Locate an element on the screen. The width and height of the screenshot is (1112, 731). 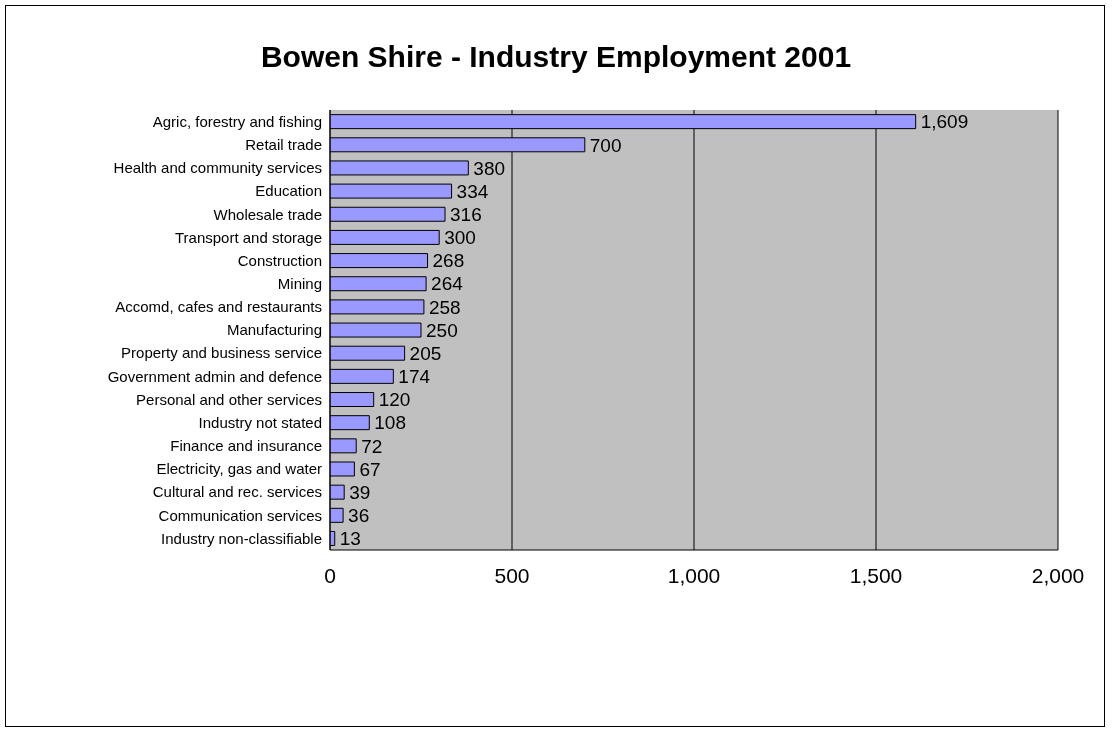
y-tick-label: Mining is located at coordinates (299, 284).